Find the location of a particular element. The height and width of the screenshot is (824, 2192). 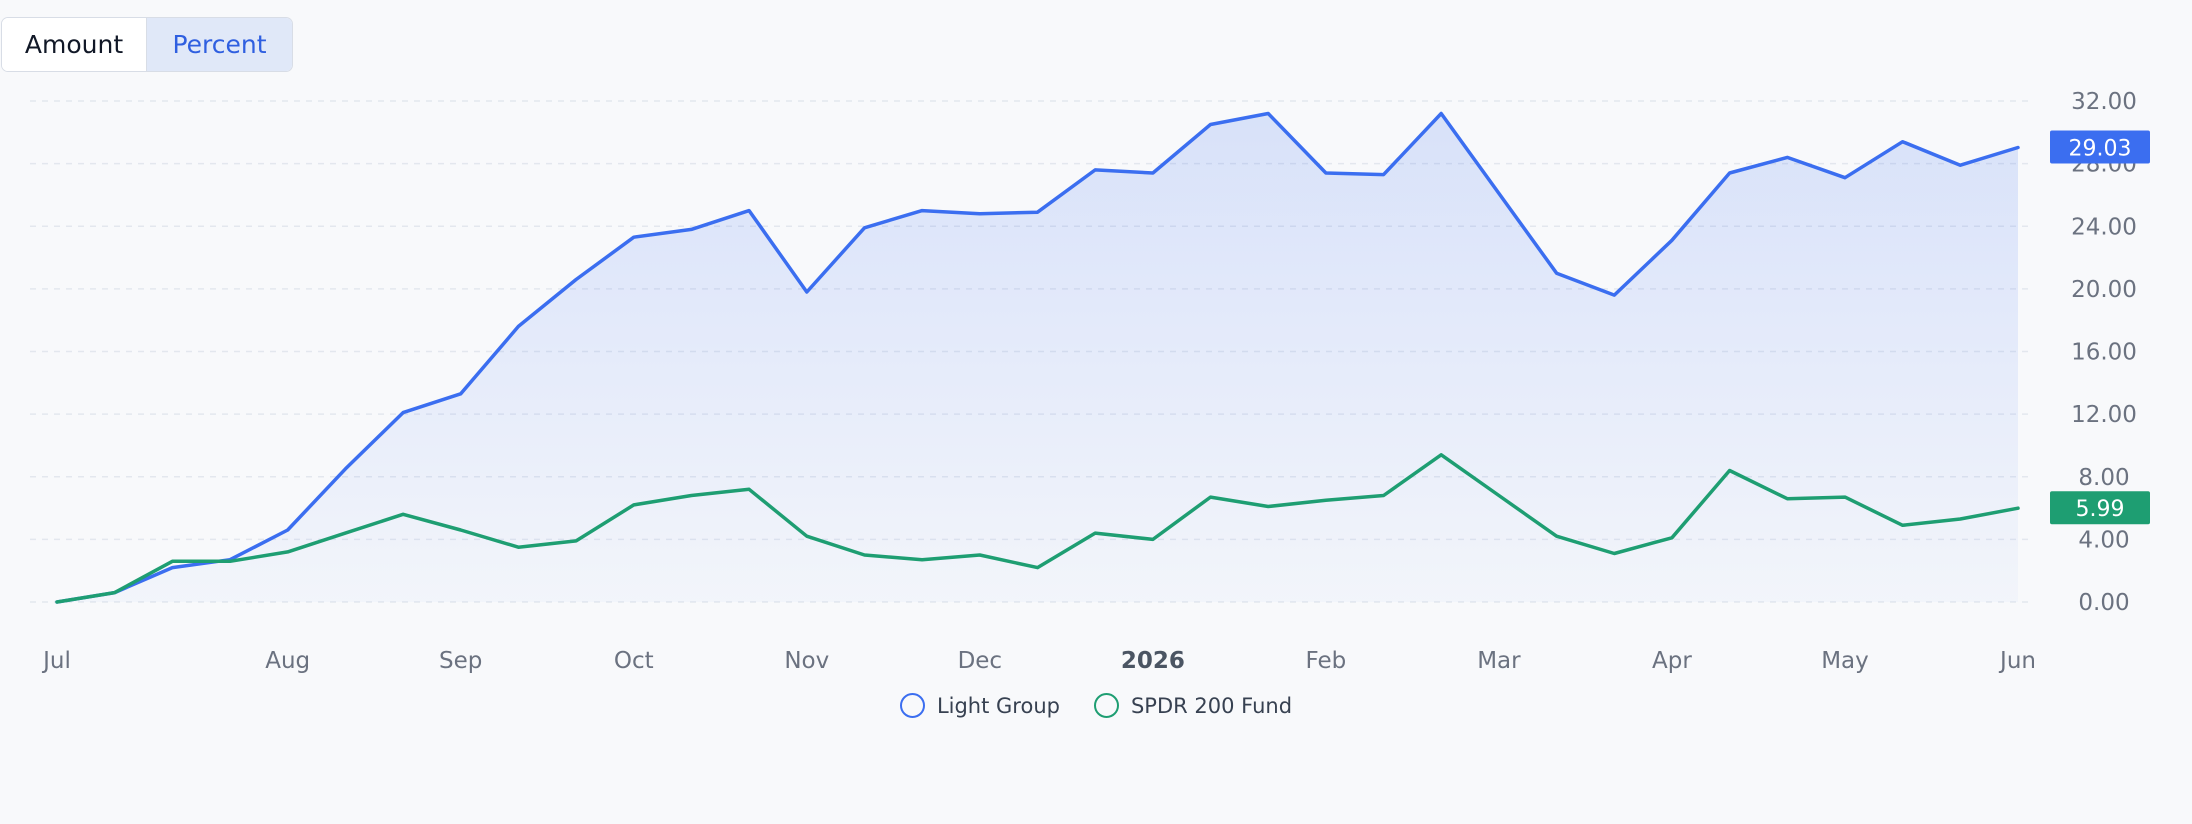

y-tick-label: 32.00 is located at coordinates (2104, 102).